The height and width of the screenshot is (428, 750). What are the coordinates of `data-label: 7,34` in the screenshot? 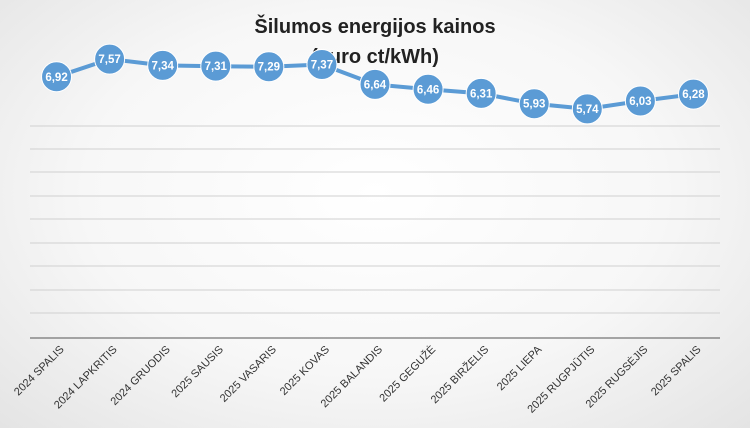 It's located at (162, 66).